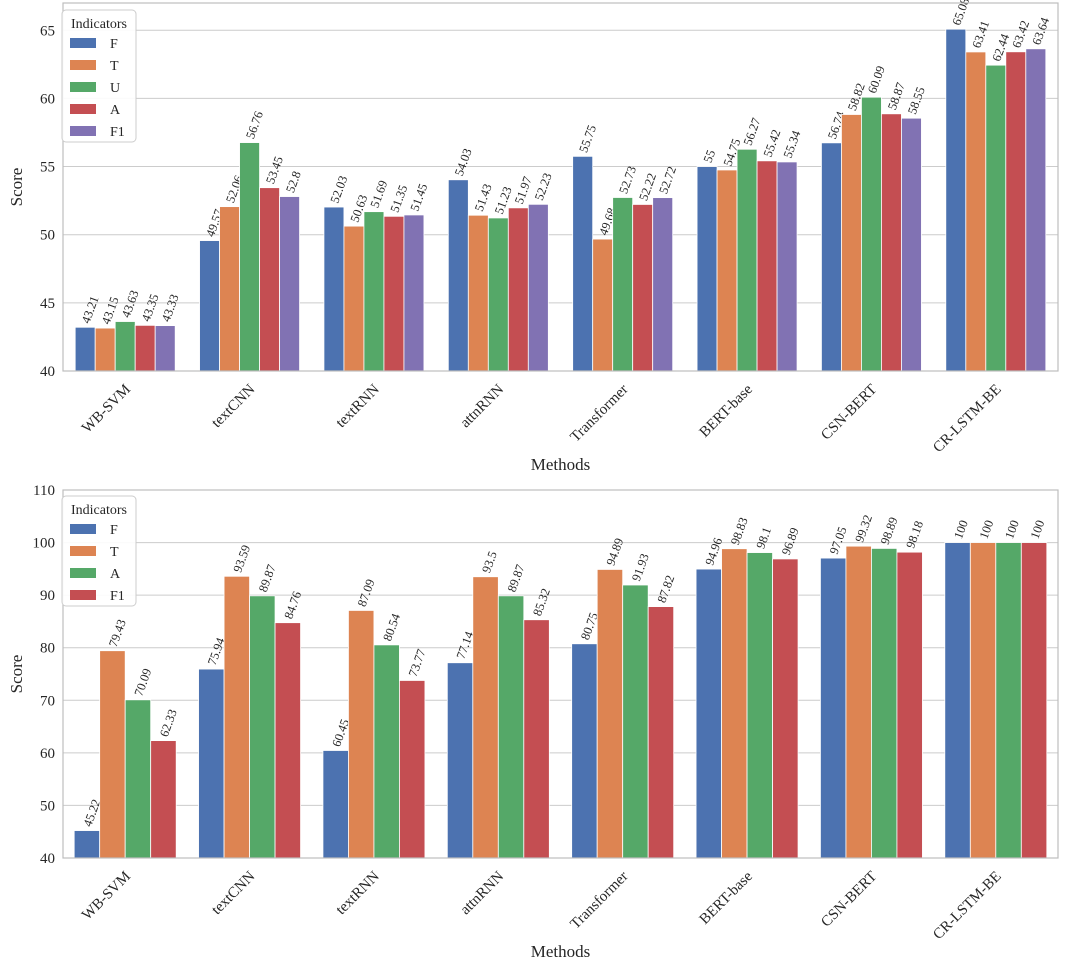 The width and height of the screenshot is (1065, 959). I want to click on bar-f-transformer, so click(584, 751).